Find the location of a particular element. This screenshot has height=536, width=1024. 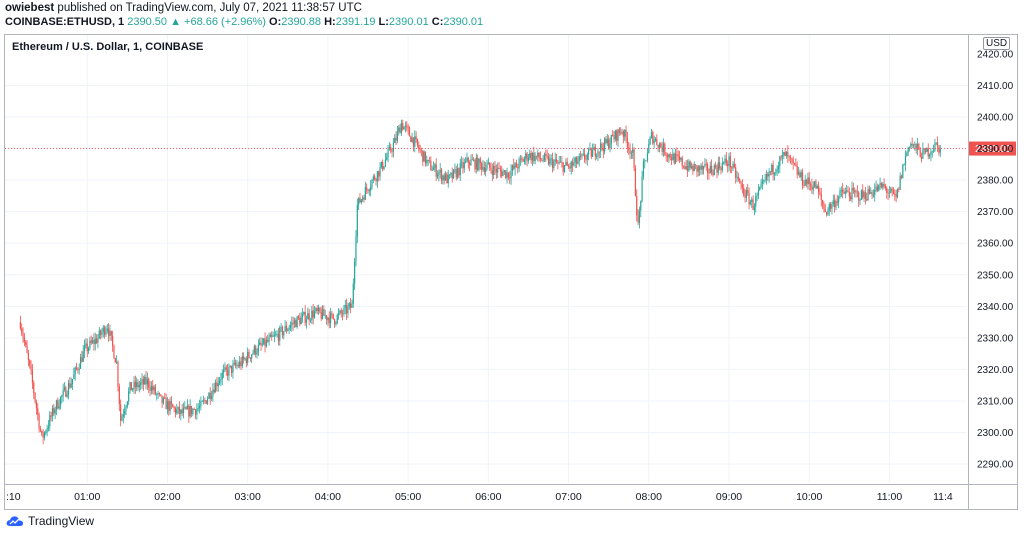

tradingview-cloud-icon is located at coordinates (15, 521).